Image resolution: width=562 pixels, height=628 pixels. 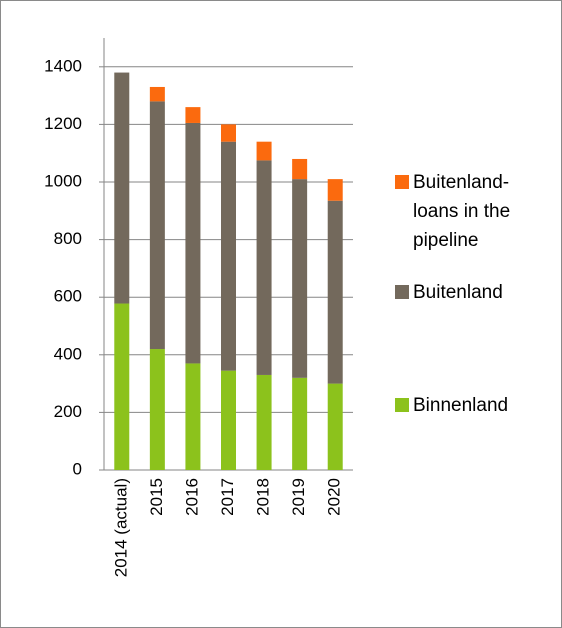 What do you see at coordinates (68, 411) in the screenshot?
I see `y-tick-label: 200` at bounding box center [68, 411].